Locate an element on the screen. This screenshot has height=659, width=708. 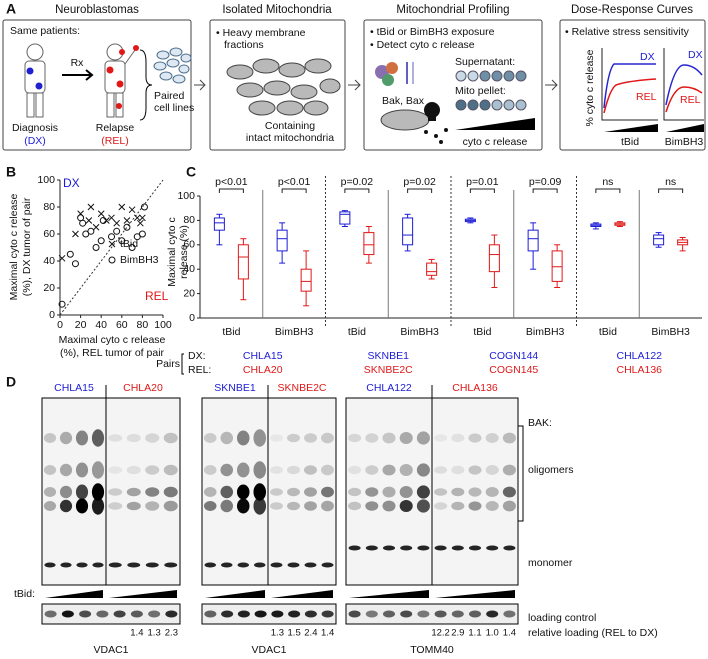
label: BimBH3 is located at coordinates (684, 142).